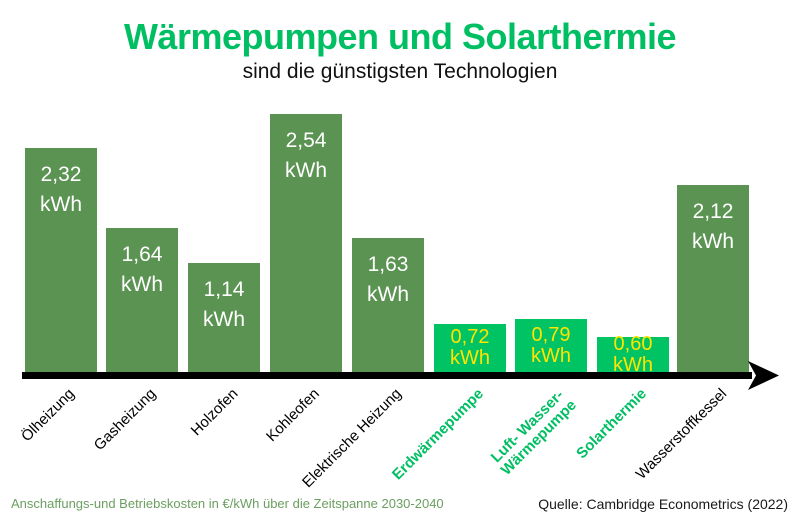  What do you see at coordinates (400, 36) in the screenshot?
I see `chart-title: Wärmepumpen und Solarthermie` at bounding box center [400, 36].